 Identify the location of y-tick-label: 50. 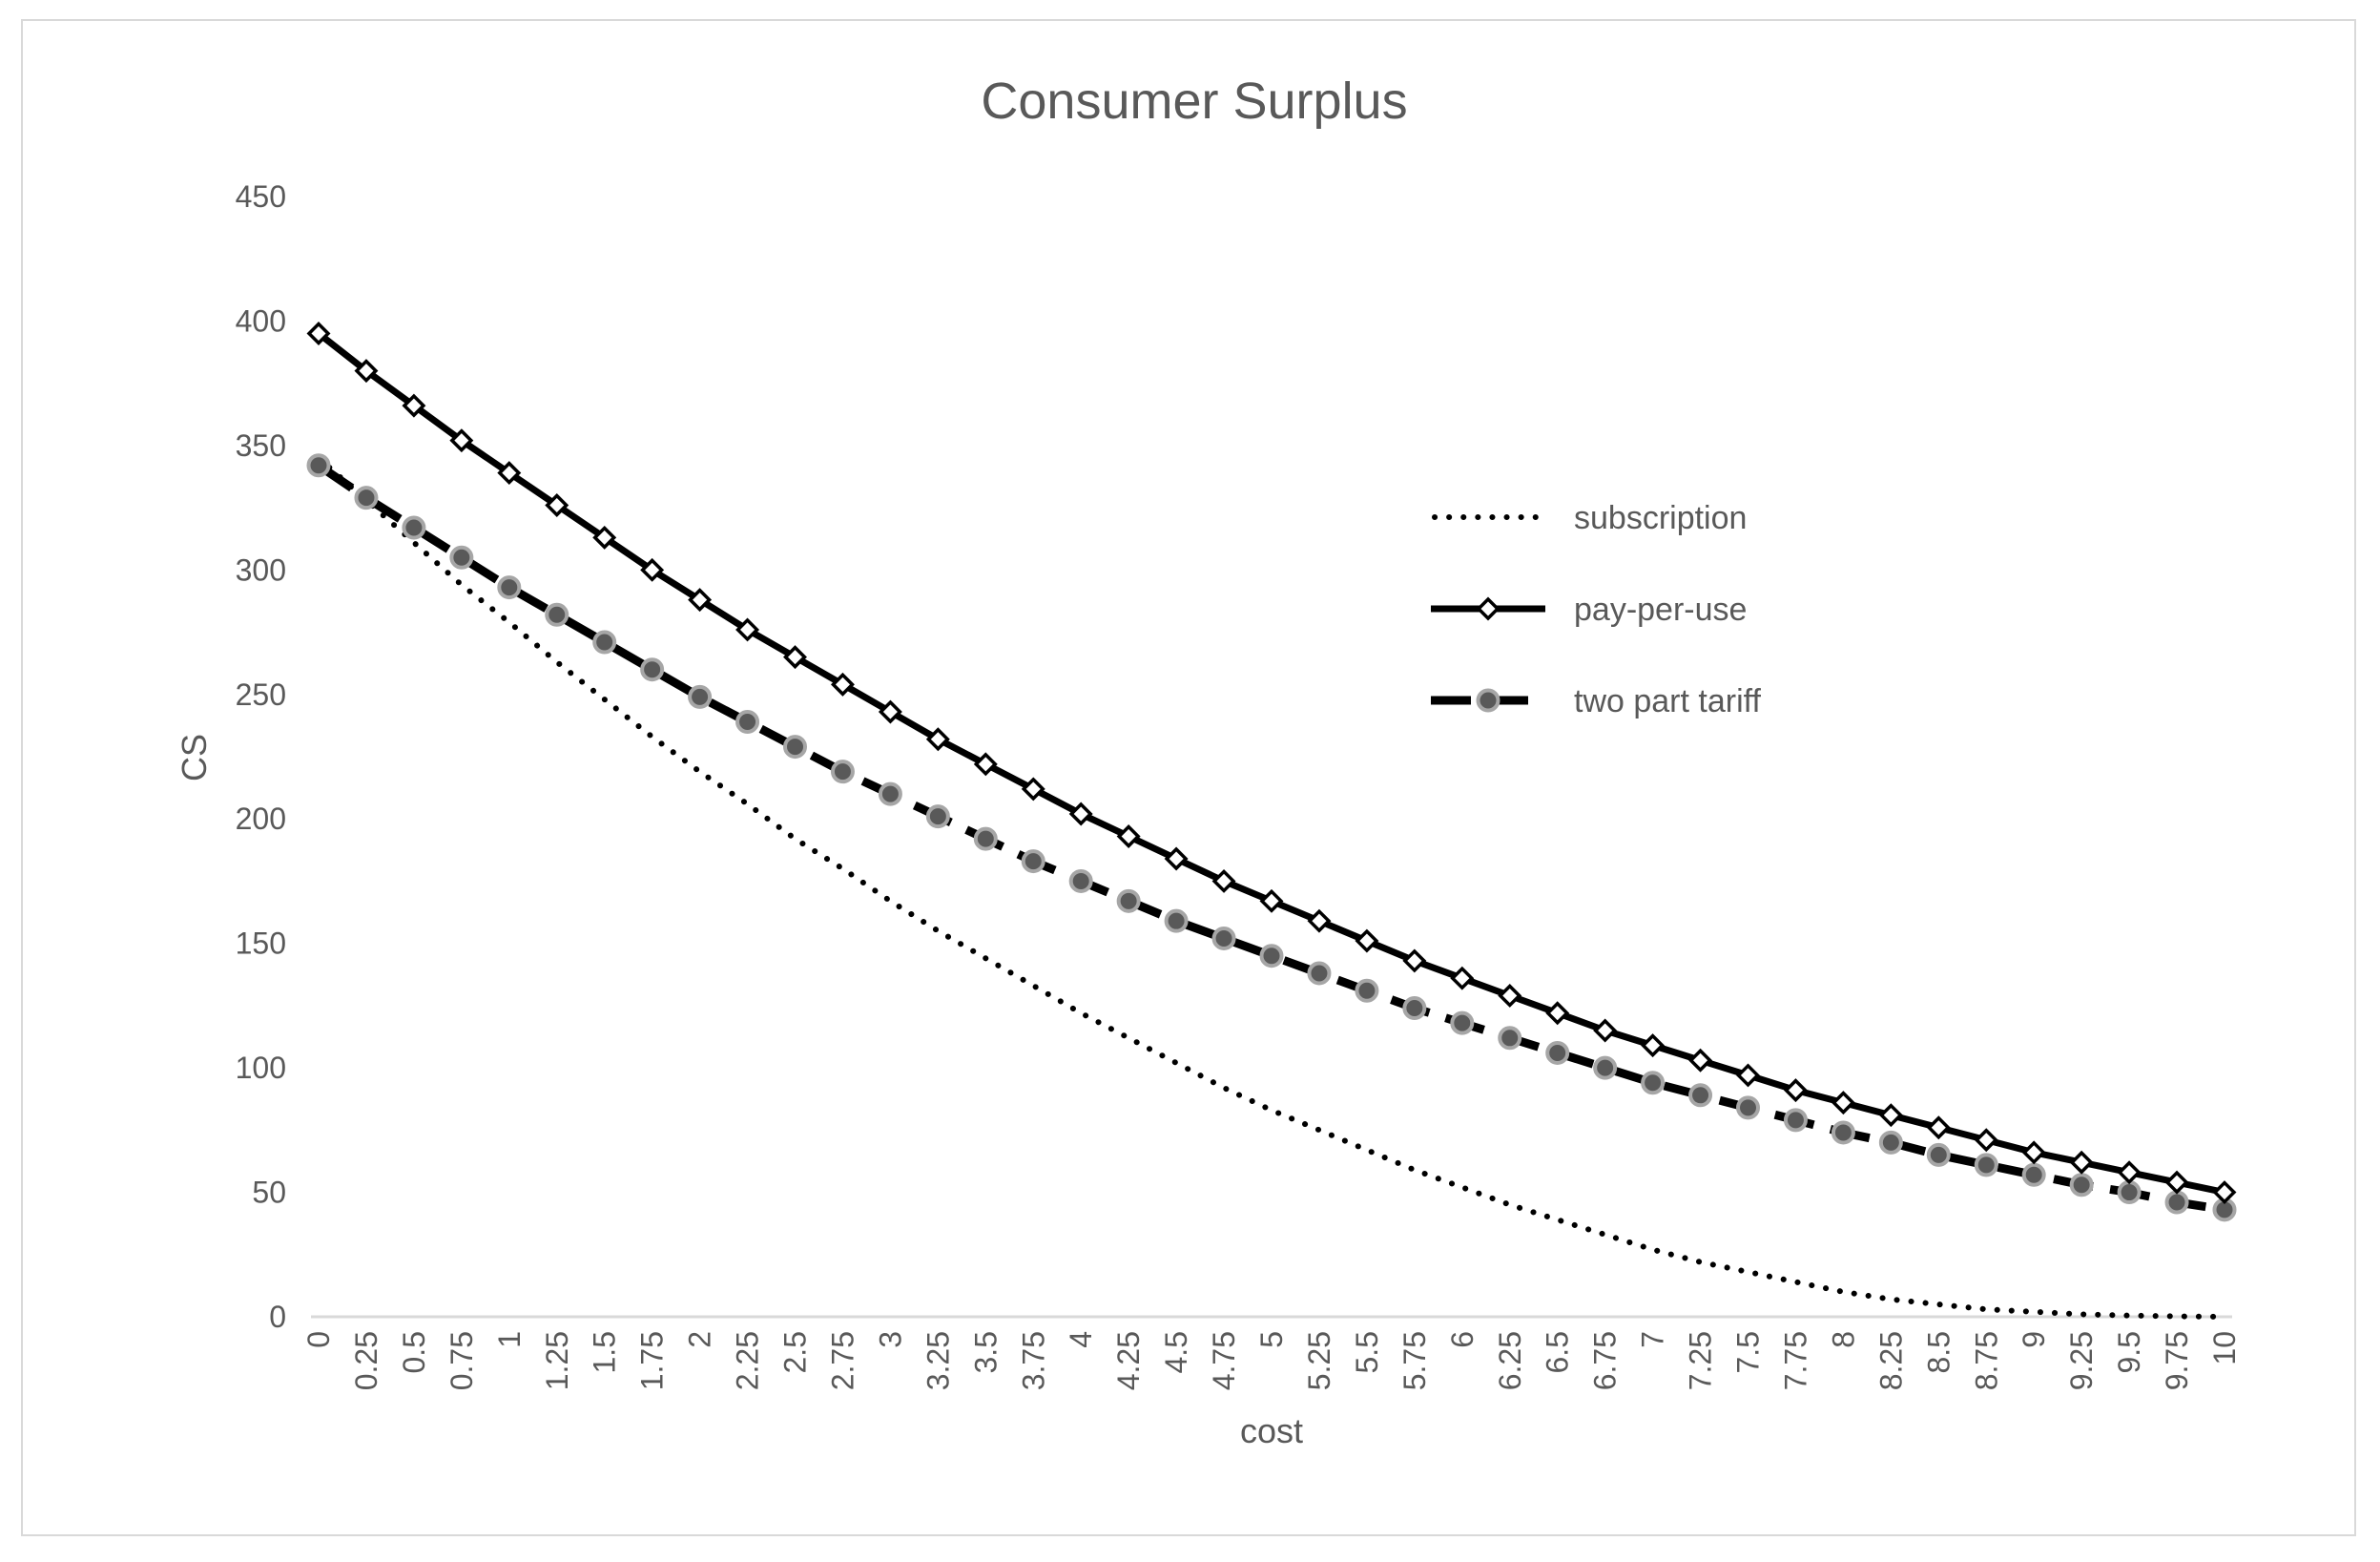
(269, 1193).